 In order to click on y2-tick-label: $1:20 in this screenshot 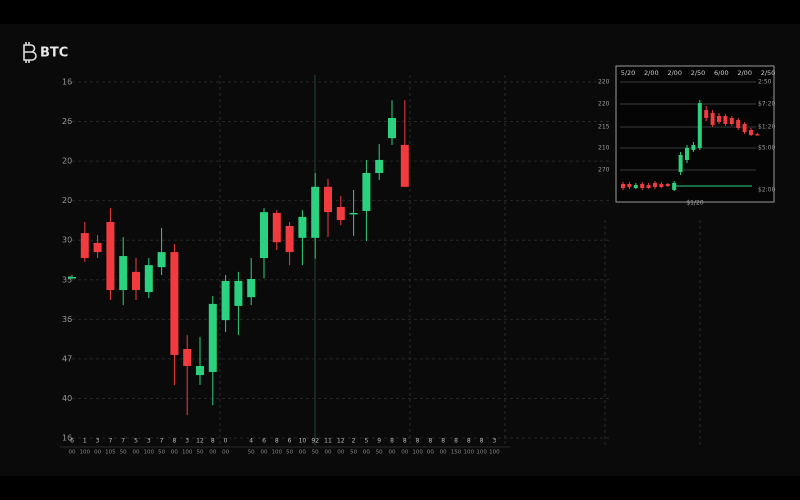, I will do `click(766, 127)`.